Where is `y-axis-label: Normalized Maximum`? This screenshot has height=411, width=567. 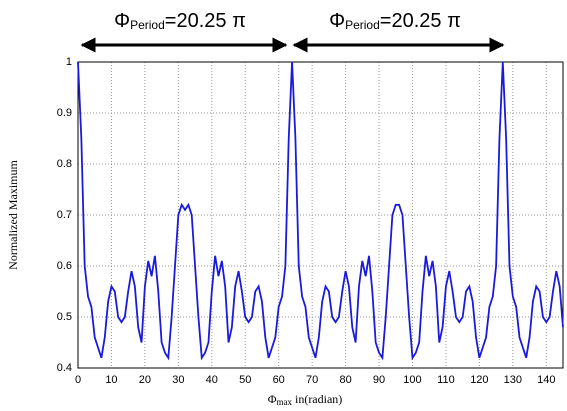
y-axis-label: Normalized Maximum is located at coordinates (13, 215).